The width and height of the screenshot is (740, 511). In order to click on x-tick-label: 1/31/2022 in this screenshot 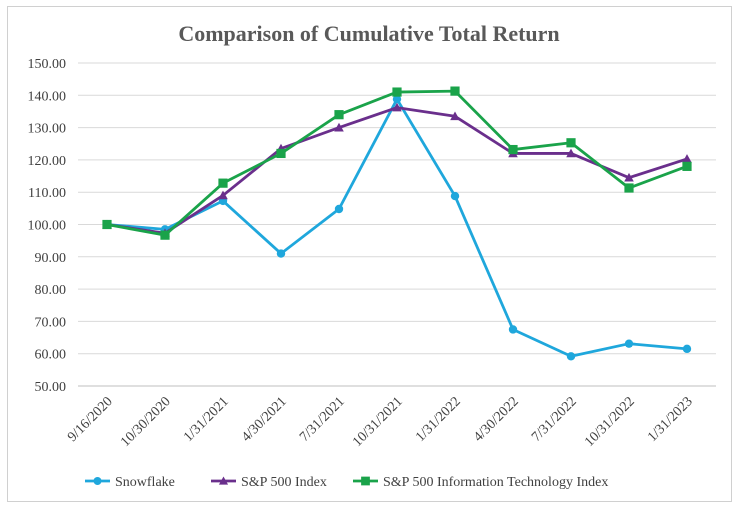, I will do `click(438, 419)`.